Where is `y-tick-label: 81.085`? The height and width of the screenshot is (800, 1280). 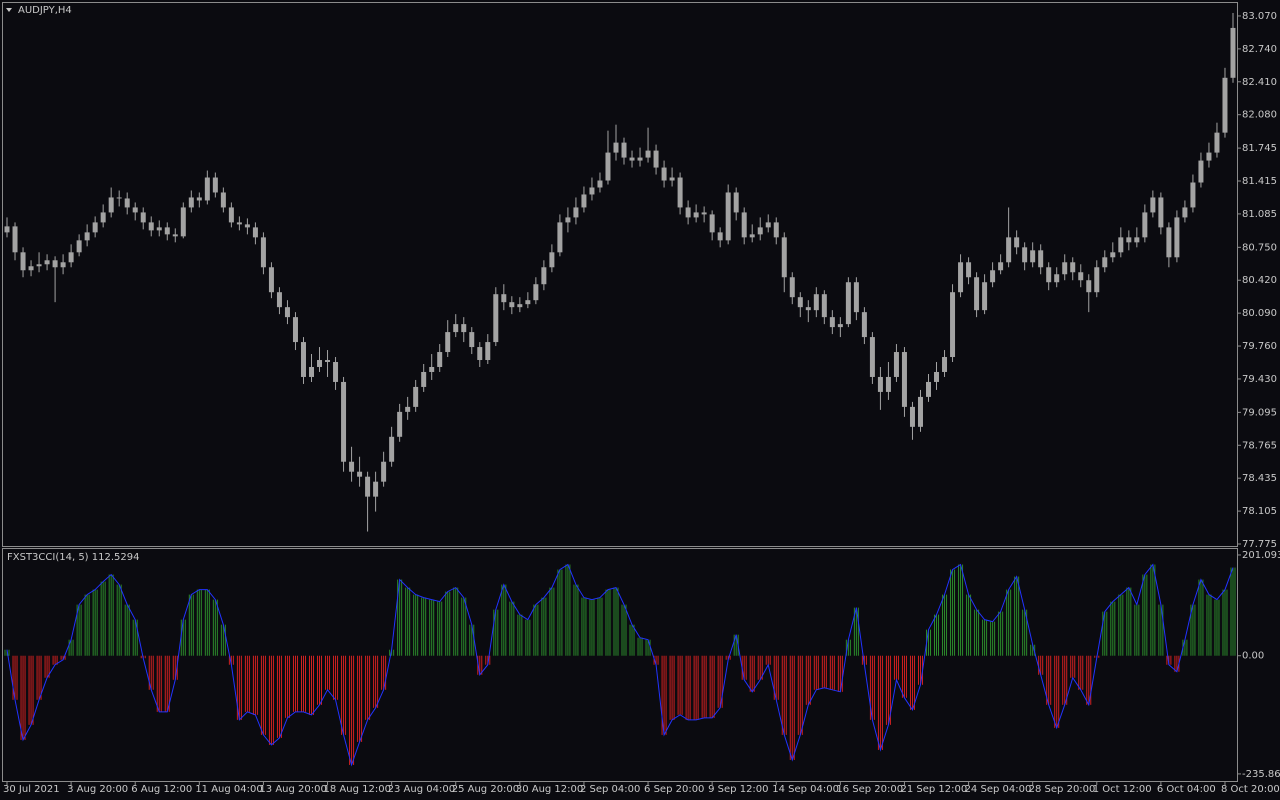 y-tick-label: 81.085 is located at coordinates (1259, 214).